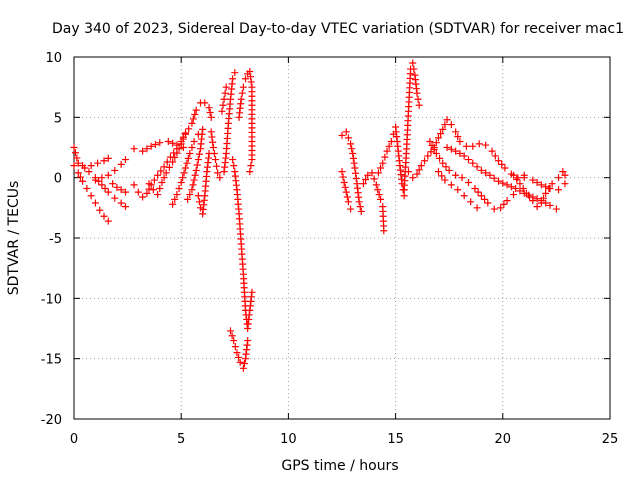 This screenshot has height=480, width=640. What do you see at coordinates (14, 238) in the screenshot?
I see `y-axis-label: SDTVAR / TECUs` at bounding box center [14, 238].